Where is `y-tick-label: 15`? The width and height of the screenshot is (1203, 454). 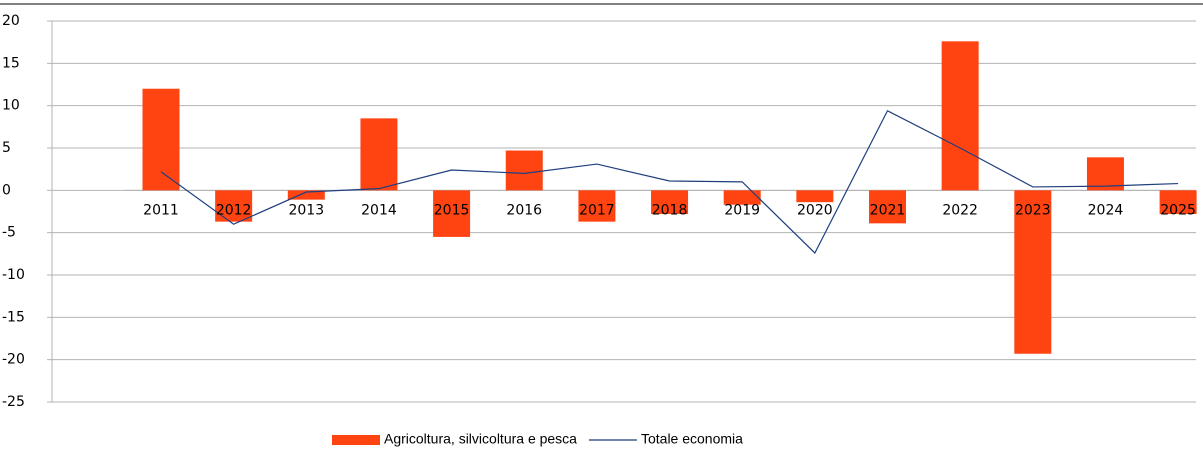 y-tick-label: 15 is located at coordinates (11, 63).